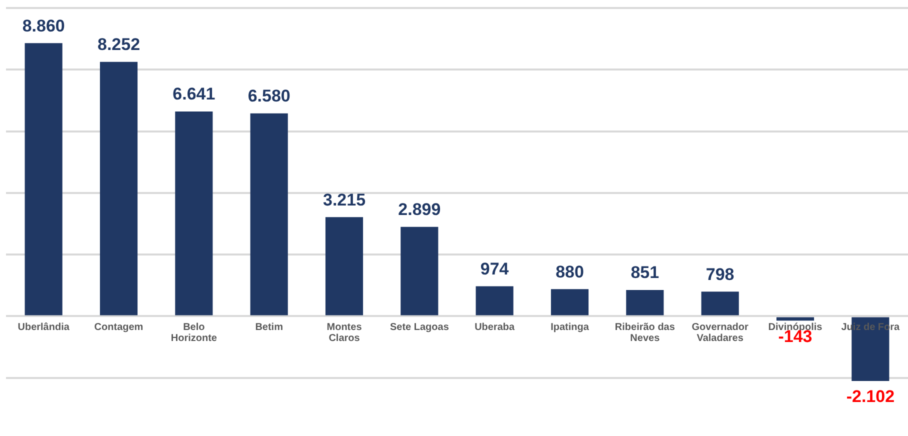  Describe the element at coordinates (720, 333) in the screenshot. I see `x-tick-label: Governador Valadares` at that location.